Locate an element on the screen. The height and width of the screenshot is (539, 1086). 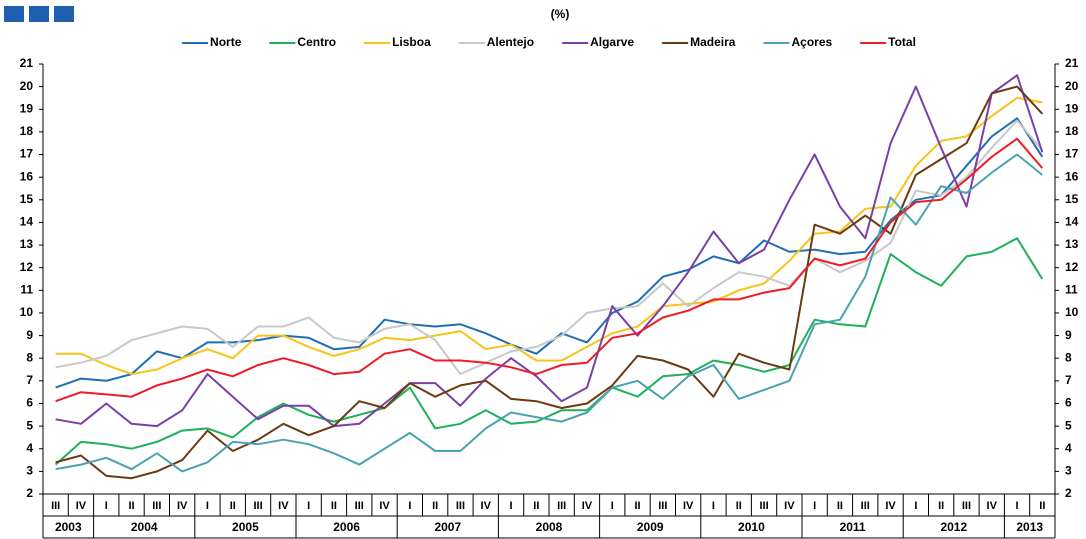
x-group-label: 2006 is located at coordinates (346, 527).